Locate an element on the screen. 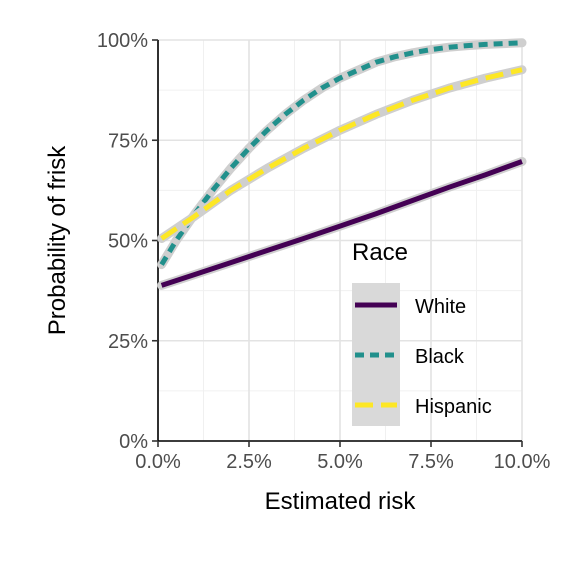 Image resolution: width=561 pixels, height=561 pixels. y-tick-label: 75% is located at coordinates (128, 141).